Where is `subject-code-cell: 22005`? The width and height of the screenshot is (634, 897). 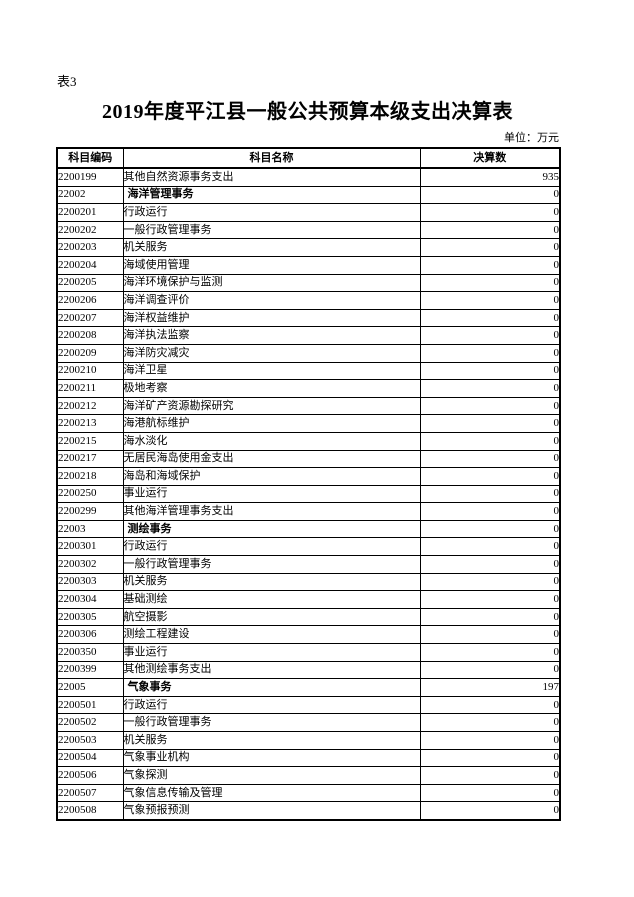
subject-code-cell: 22005 is located at coordinates (90, 687).